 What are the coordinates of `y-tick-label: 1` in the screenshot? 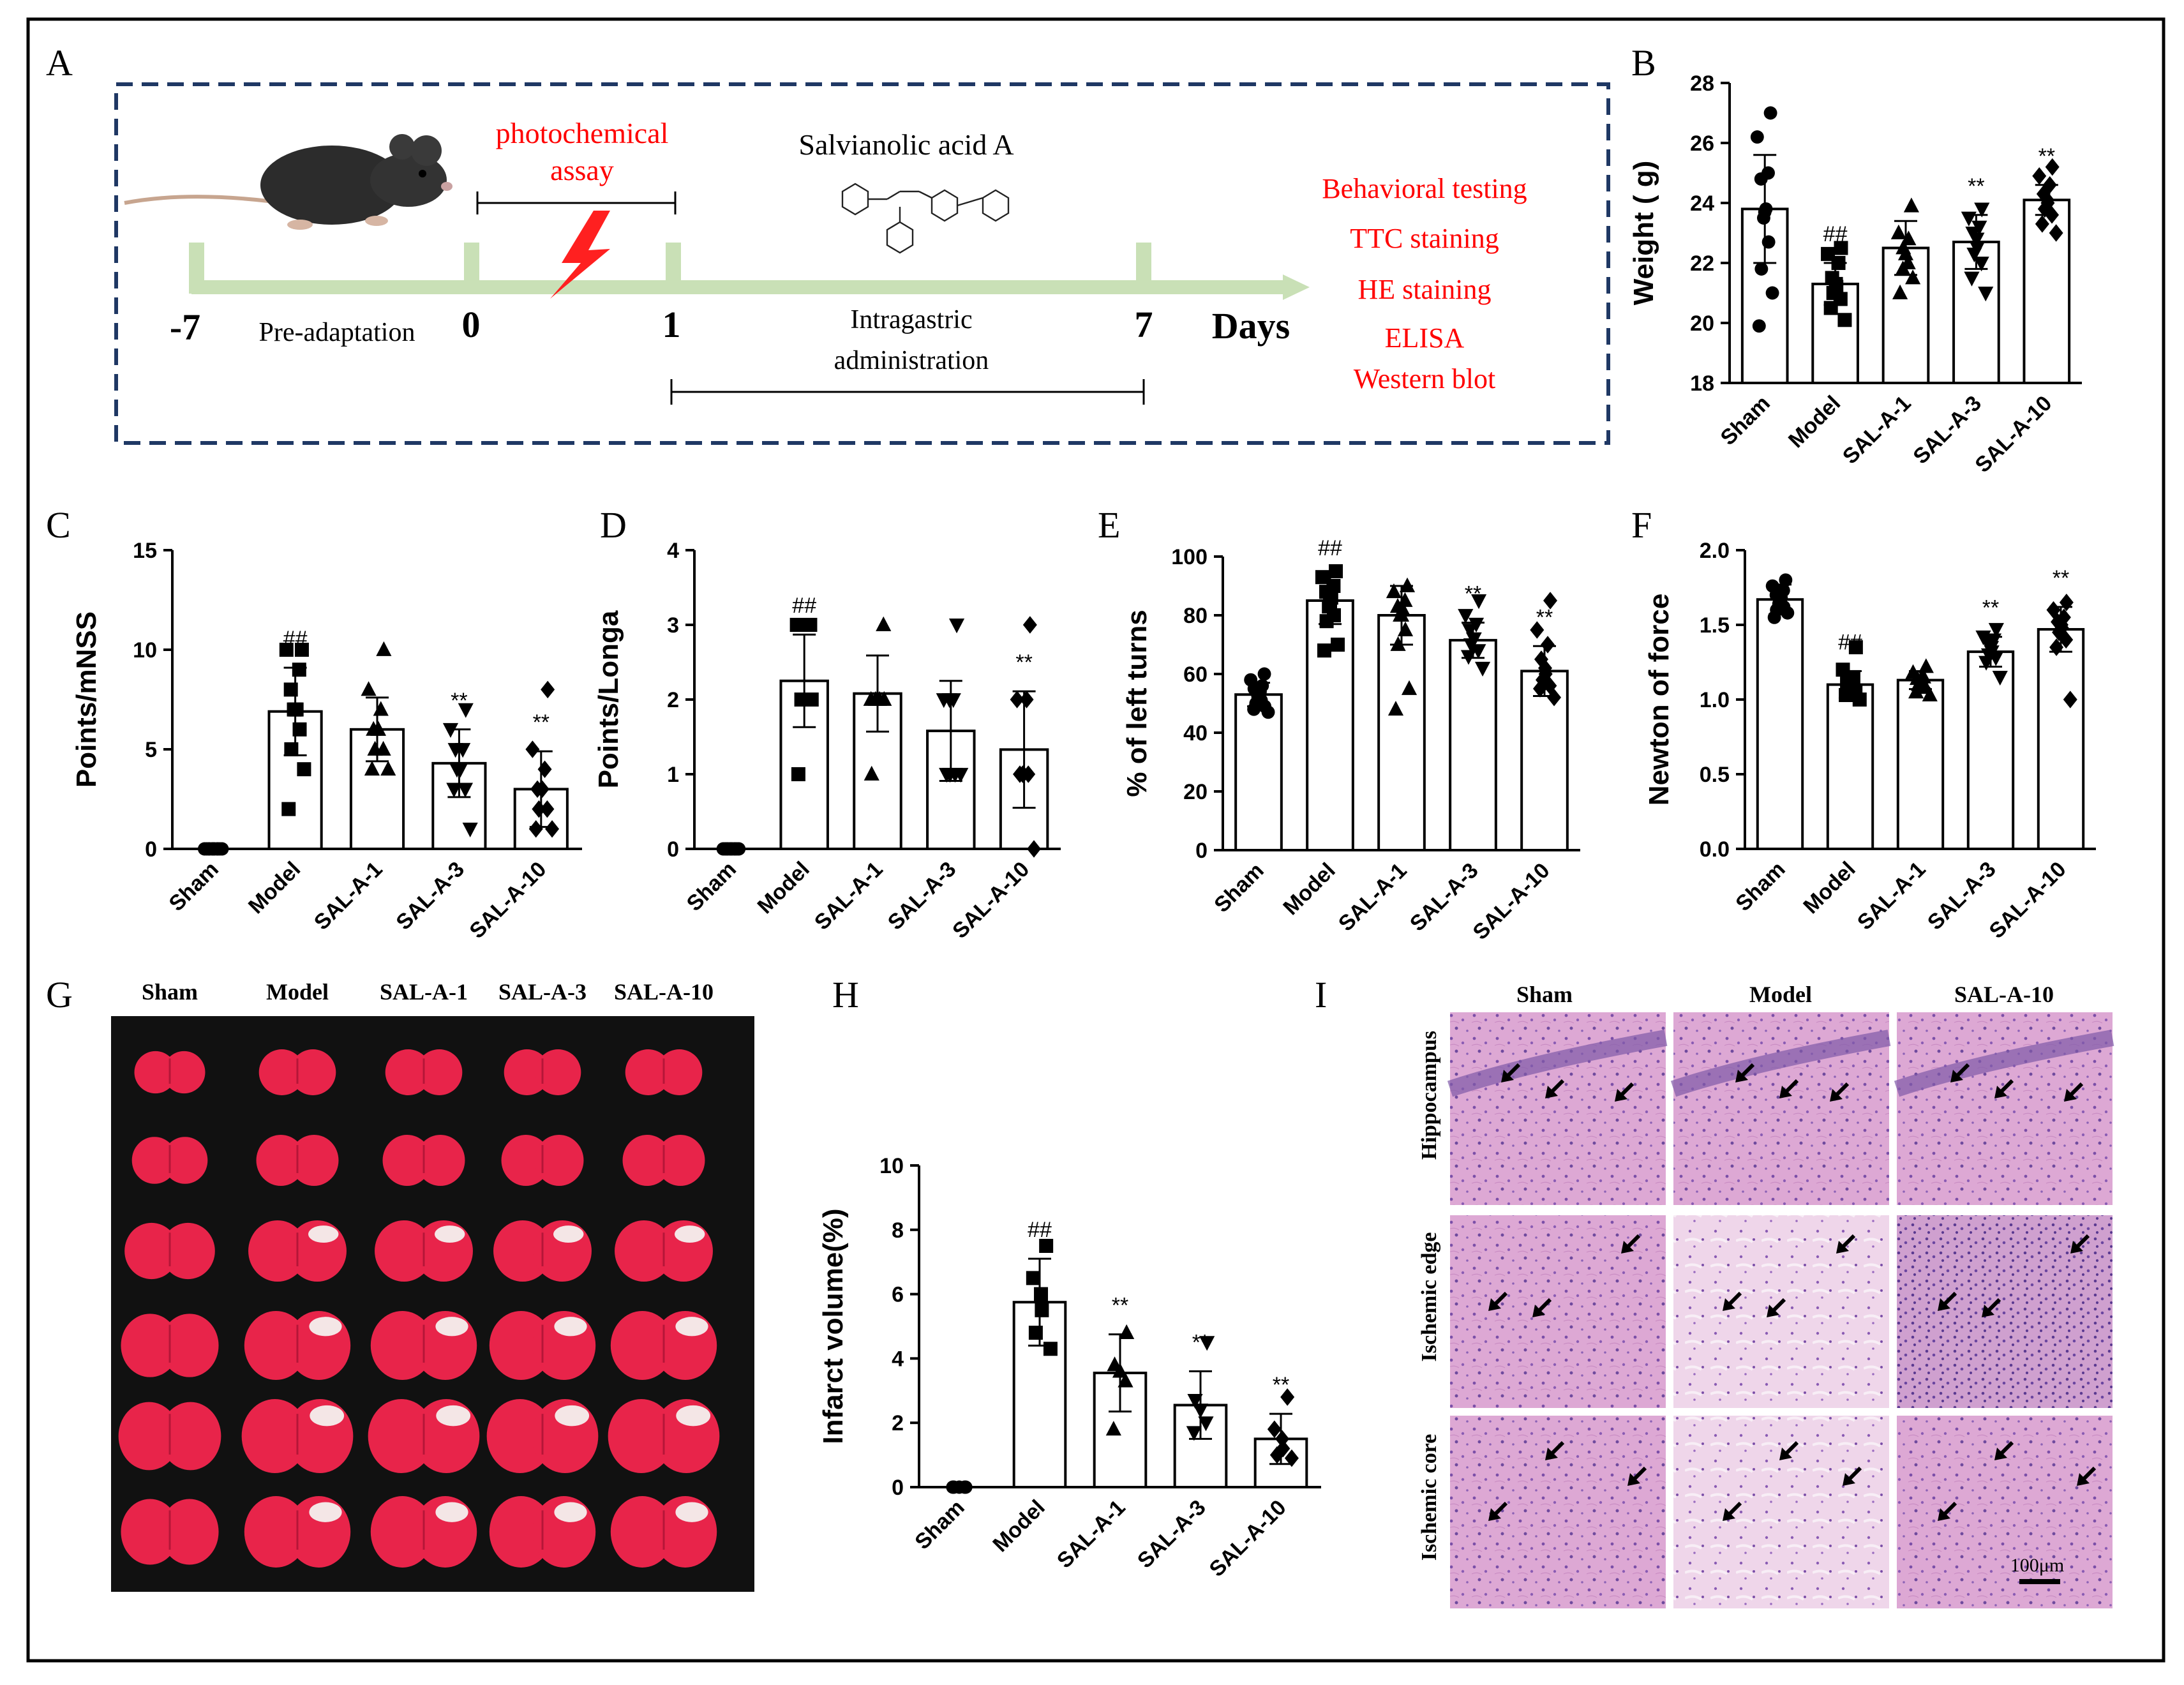 It's located at (673, 775).